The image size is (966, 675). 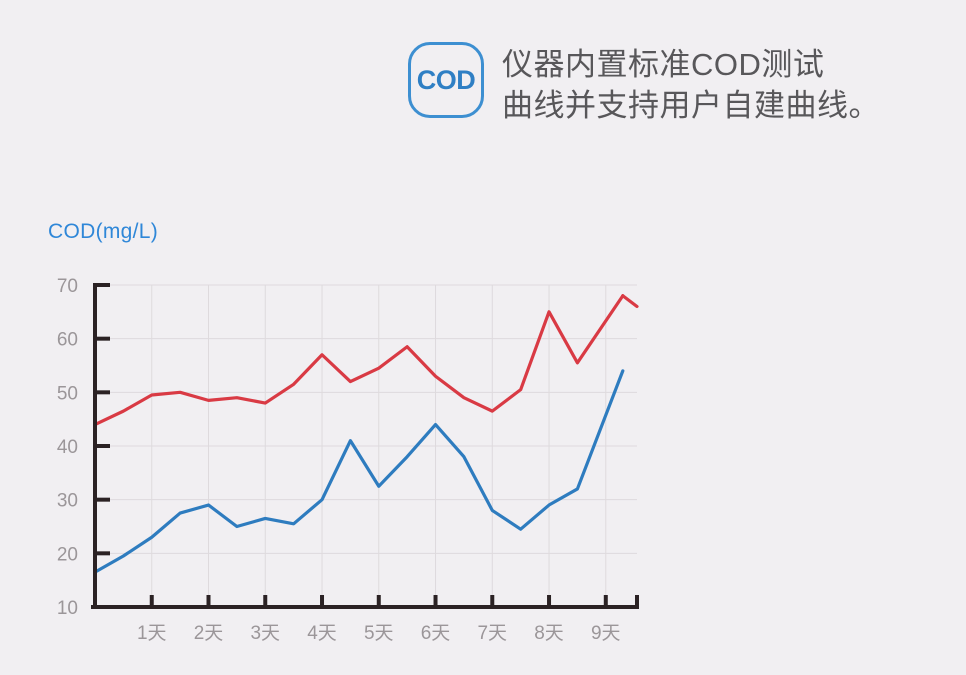 I want to click on chart-y-tick-labels: 10 20 30 40 50 60 70, so click(x=67, y=447).